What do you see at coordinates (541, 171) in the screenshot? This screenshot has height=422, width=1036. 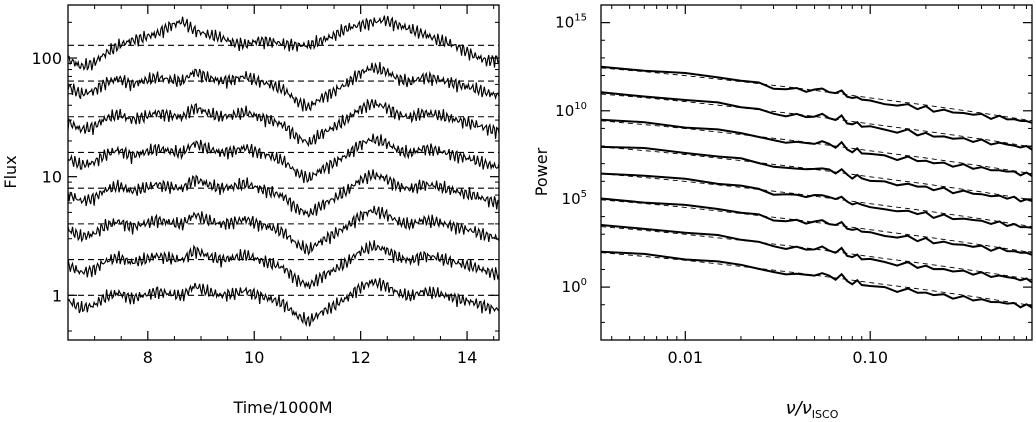 I see `right-y-axis-label: Power` at bounding box center [541, 171].